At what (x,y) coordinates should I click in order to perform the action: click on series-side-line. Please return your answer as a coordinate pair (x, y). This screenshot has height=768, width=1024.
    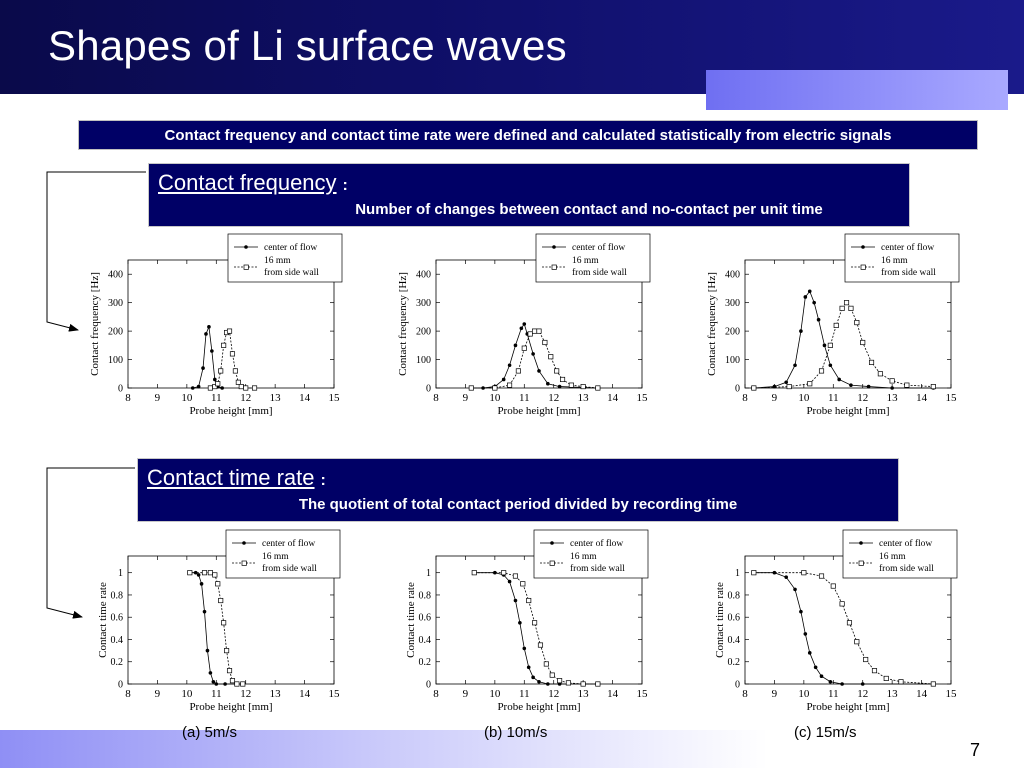
    Looking at the image, I should click on (843, 628).